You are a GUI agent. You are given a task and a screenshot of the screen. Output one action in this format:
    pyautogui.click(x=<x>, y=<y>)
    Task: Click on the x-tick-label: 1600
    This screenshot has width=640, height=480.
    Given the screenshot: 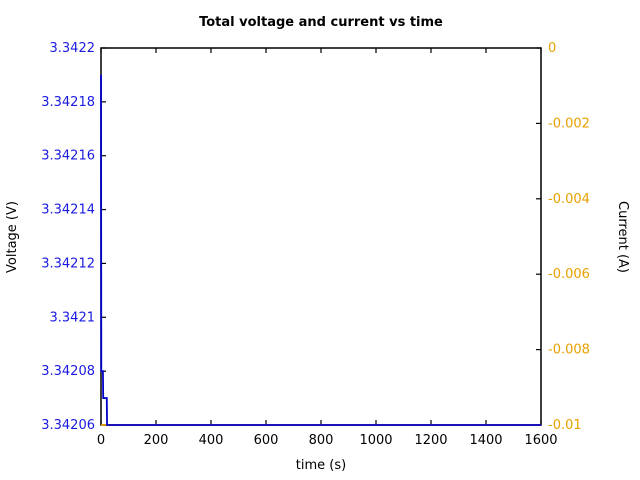 What is the action you would take?
    pyautogui.click(x=540, y=440)
    